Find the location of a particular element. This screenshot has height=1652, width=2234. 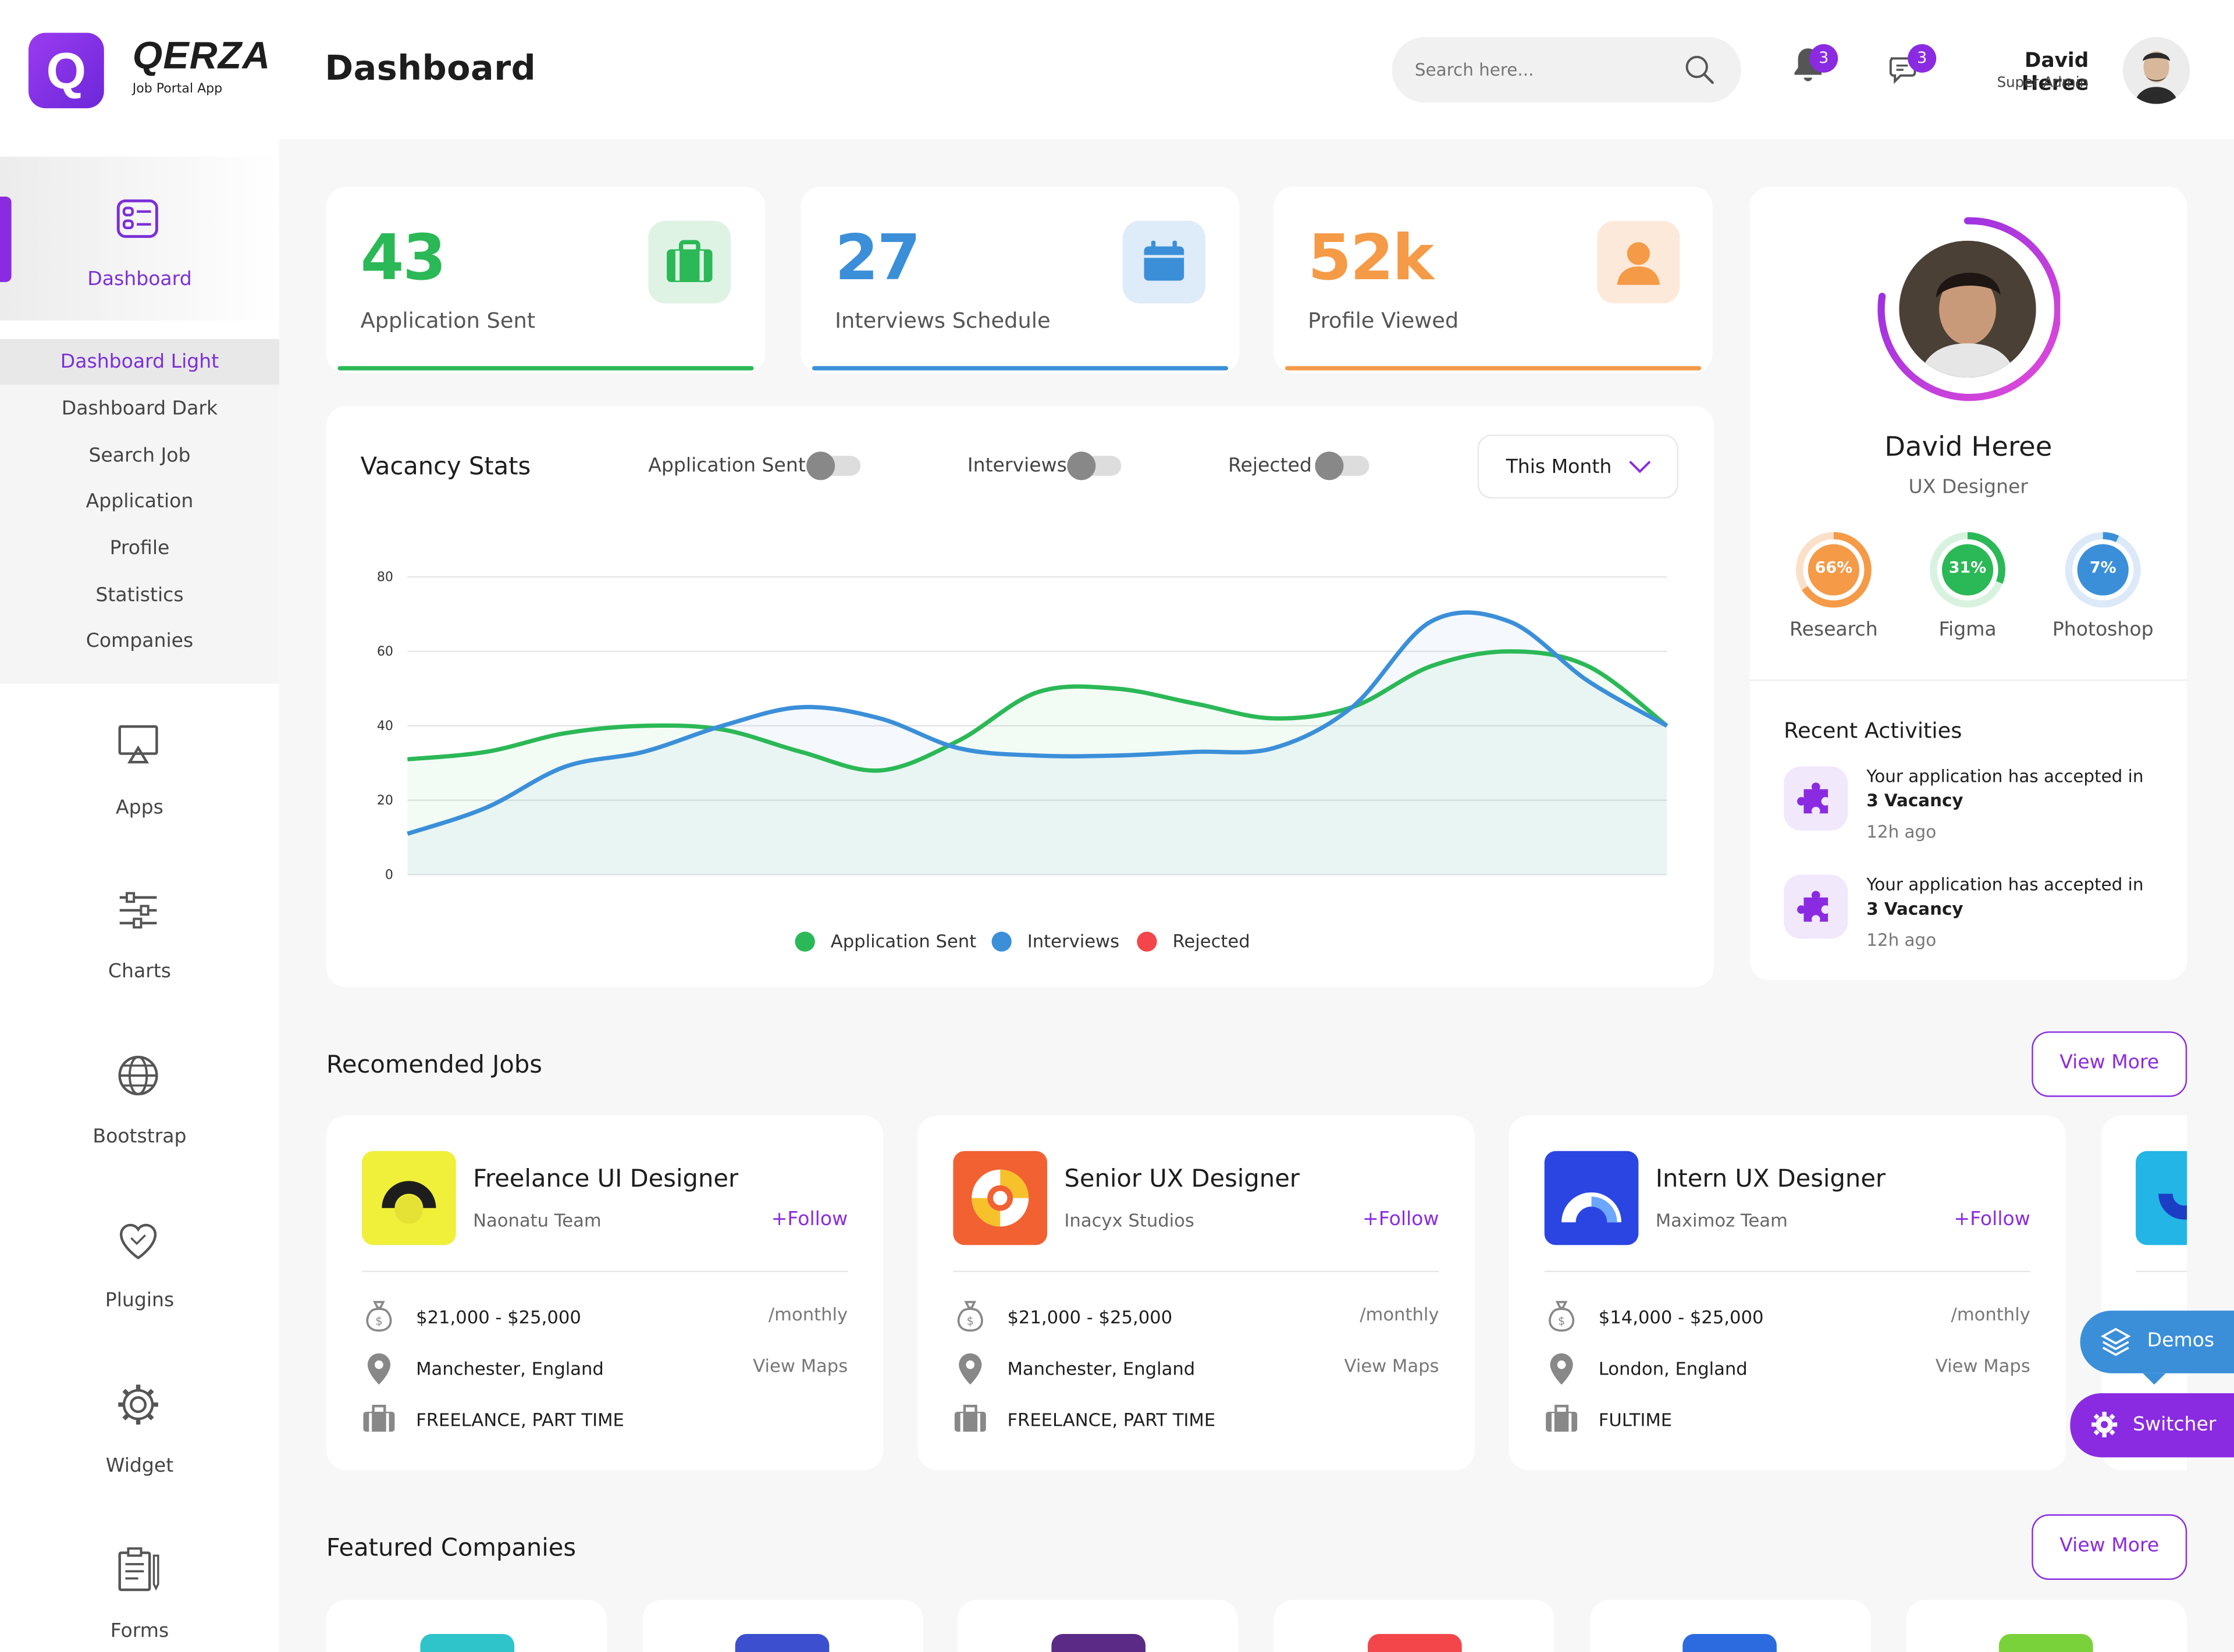

toggle-rejected is located at coordinates (1342, 465).